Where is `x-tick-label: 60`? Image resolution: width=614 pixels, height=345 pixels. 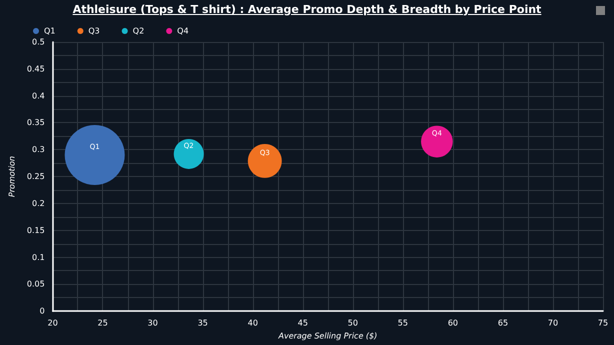
x-tick-label: 60 is located at coordinates (453, 323).